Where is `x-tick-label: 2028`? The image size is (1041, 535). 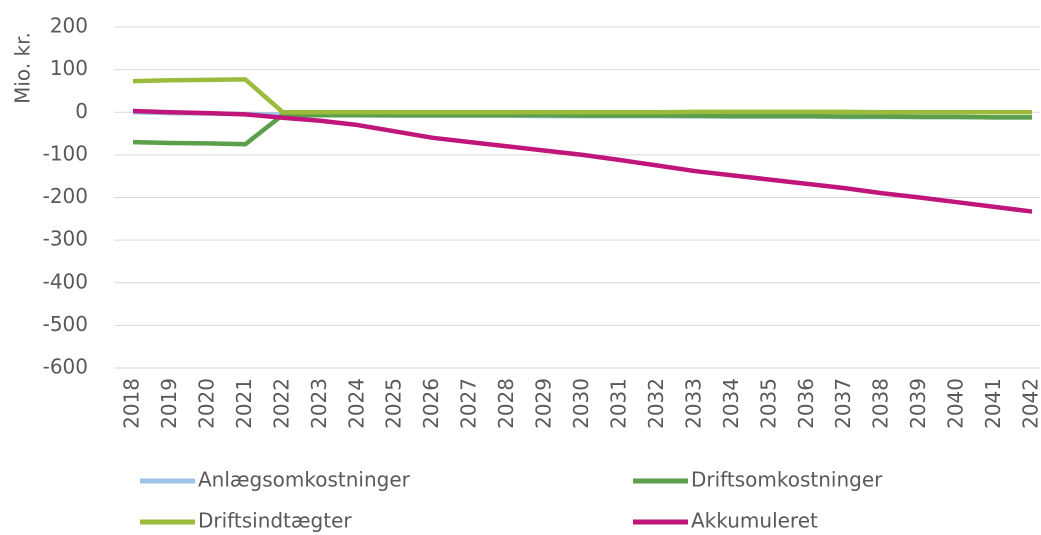 x-tick-label: 2028 is located at coordinates (506, 403).